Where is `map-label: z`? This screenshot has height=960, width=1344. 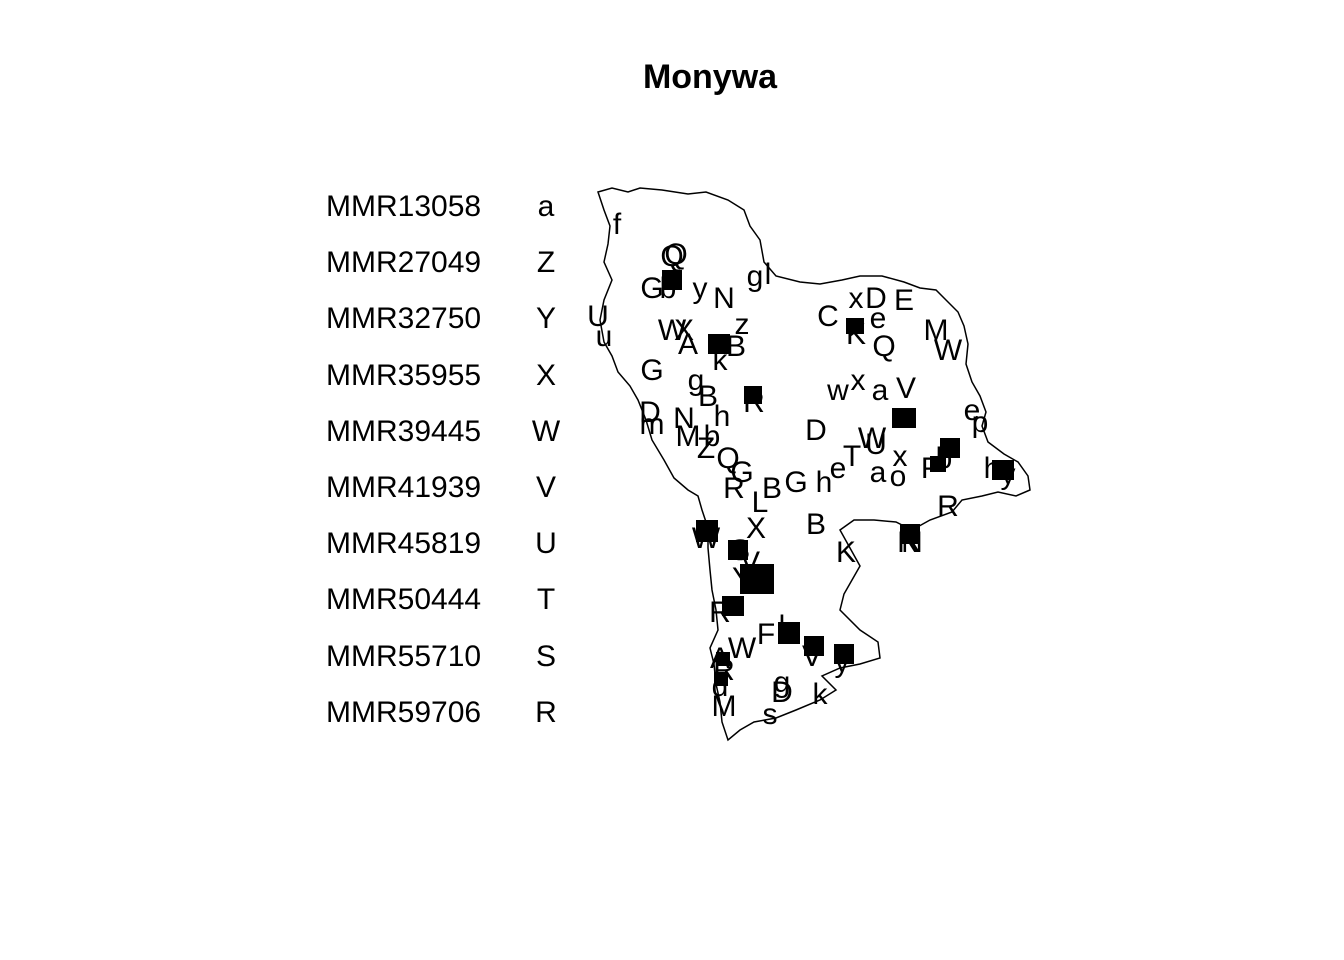 map-label: z is located at coordinates (742, 324).